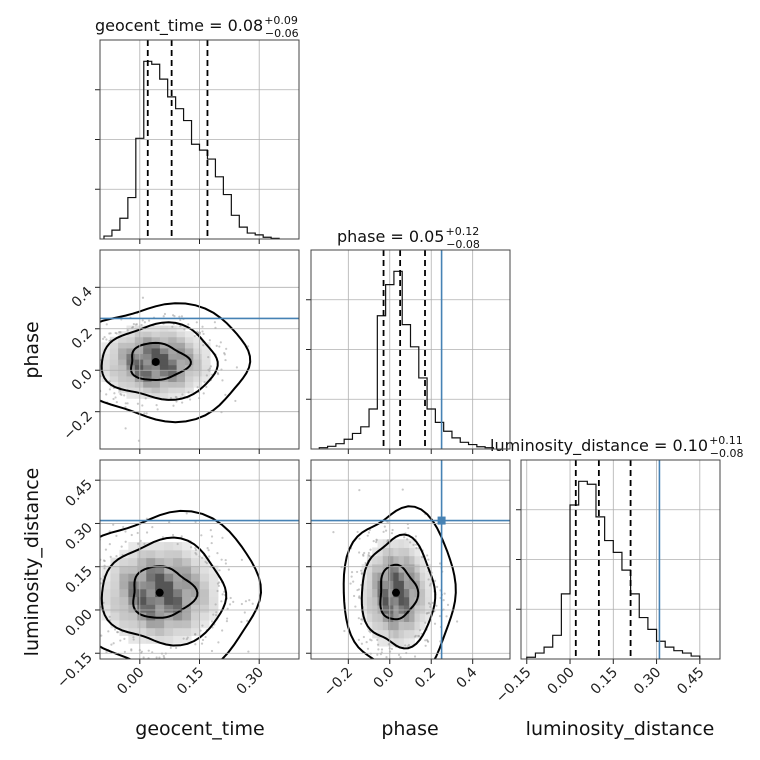 This screenshot has width=760, height=760. I want to click on peak-marker, so click(155, 361).